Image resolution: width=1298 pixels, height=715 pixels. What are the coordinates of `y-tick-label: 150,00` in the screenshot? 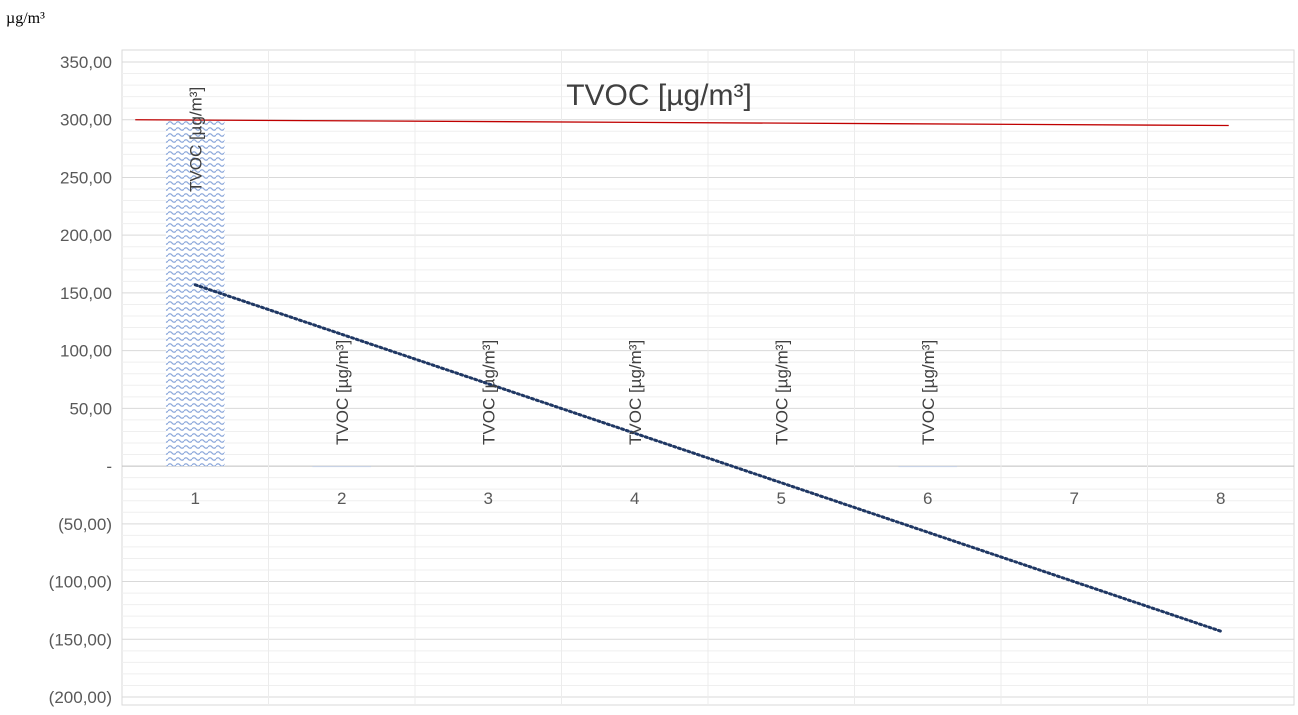 It's located at (86, 293).